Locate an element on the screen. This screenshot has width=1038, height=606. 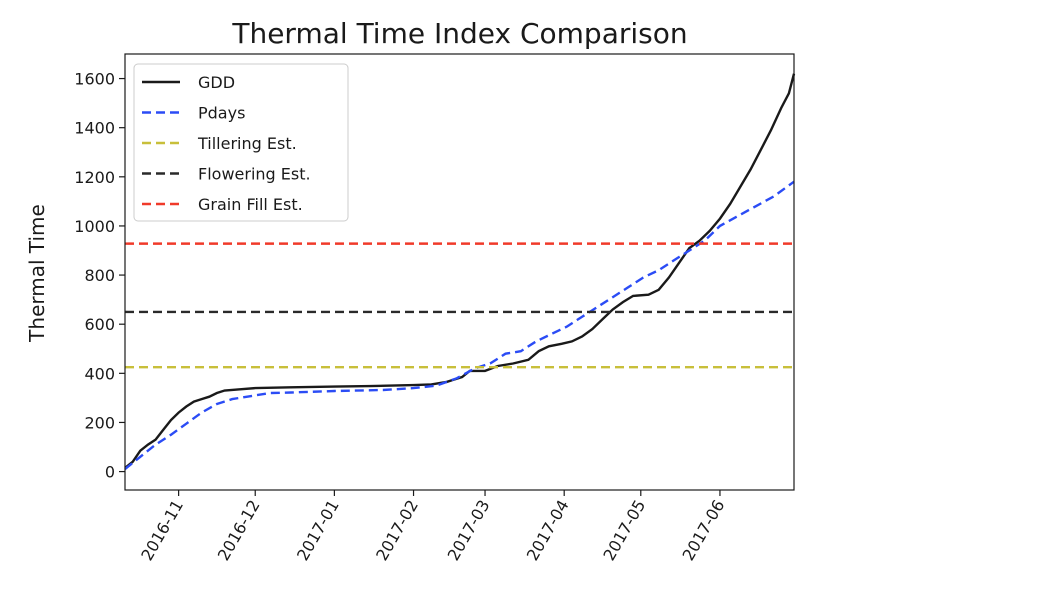
y-tick-label: 1600 is located at coordinates (94, 79).